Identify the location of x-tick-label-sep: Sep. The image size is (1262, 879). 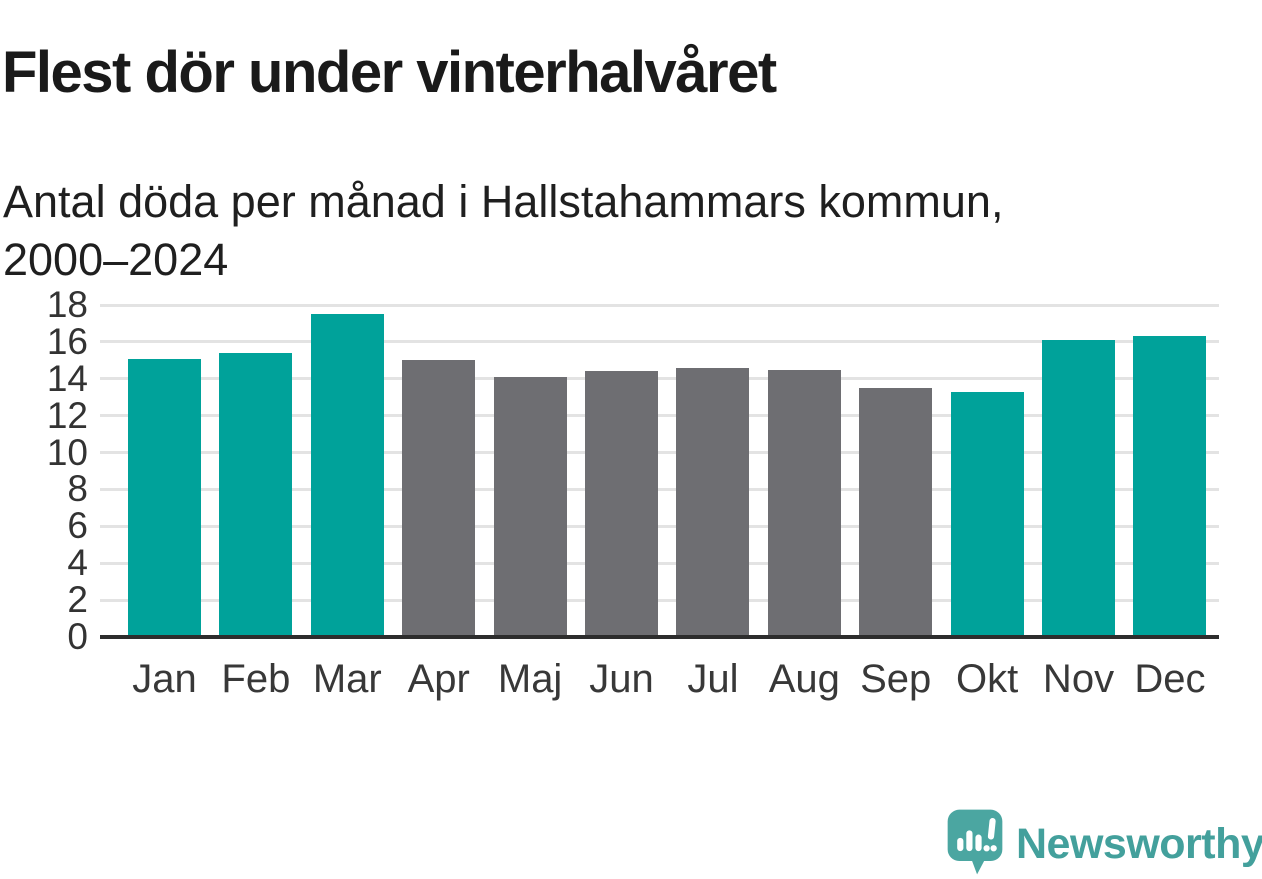
(896, 679).